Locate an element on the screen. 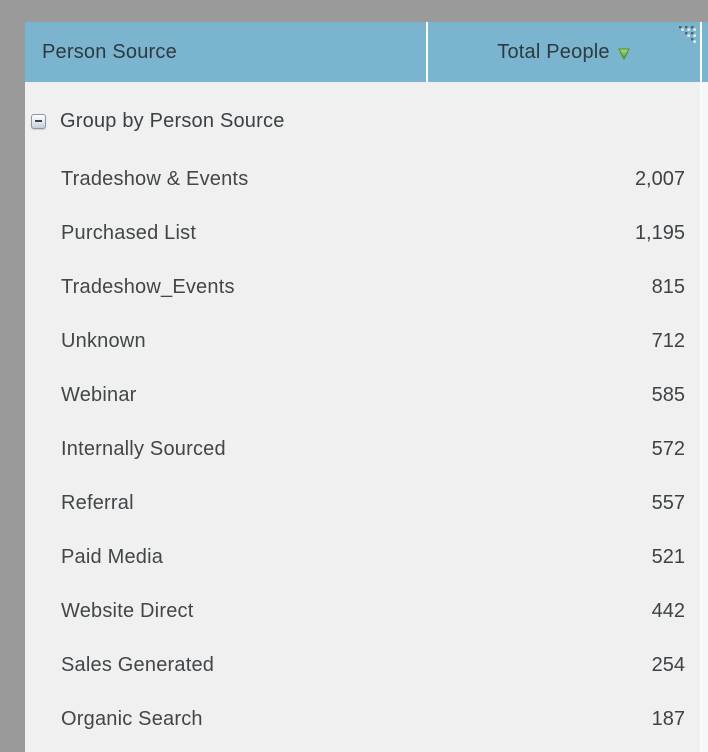  column-header-label: Person Source is located at coordinates (109, 51).